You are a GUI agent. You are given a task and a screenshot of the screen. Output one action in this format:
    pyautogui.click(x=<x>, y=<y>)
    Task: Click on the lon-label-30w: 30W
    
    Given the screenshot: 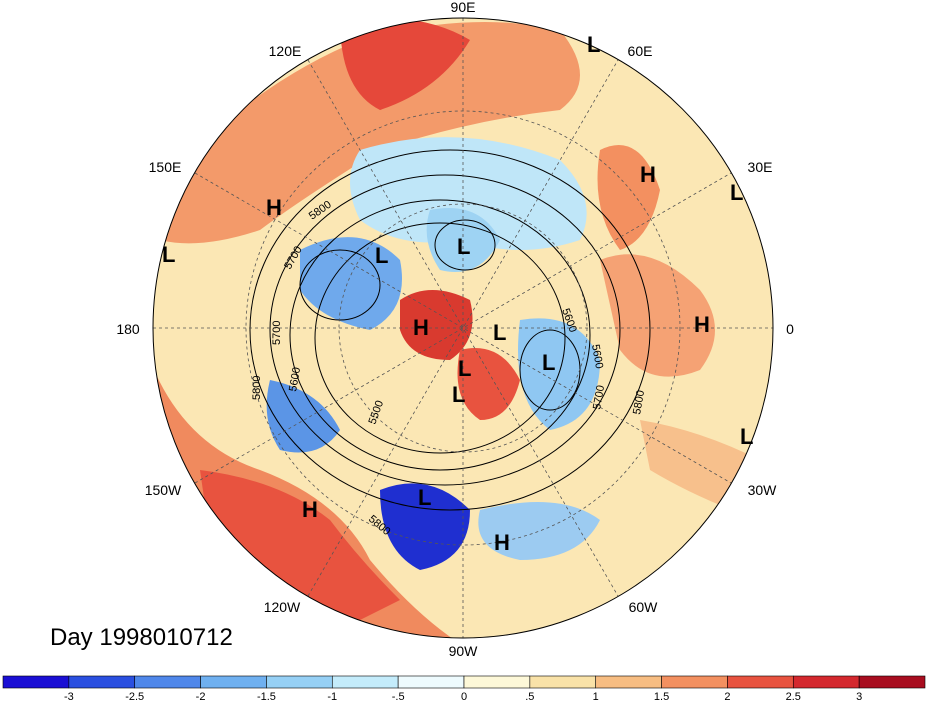 What is the action you would take?
    pyautogui.click(x=763, y=490)
    